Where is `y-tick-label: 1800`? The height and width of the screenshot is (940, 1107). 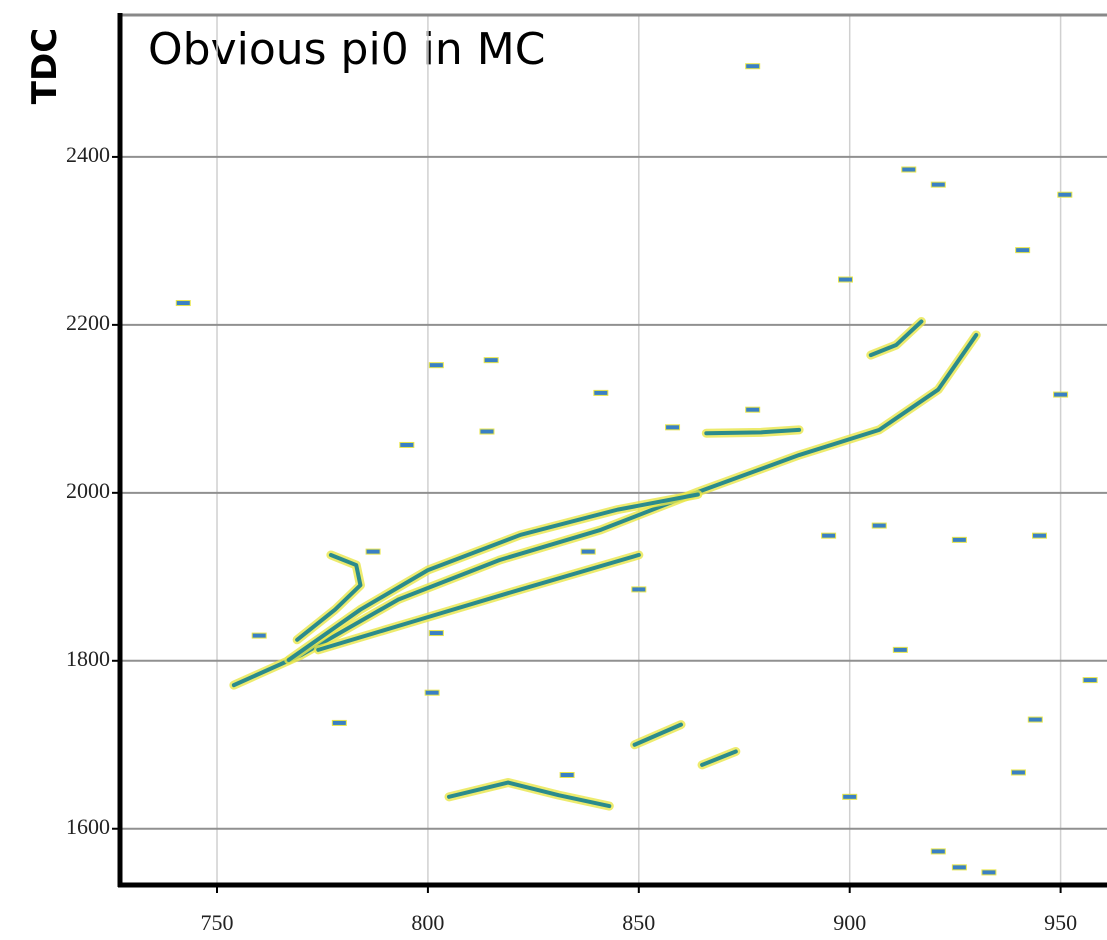
y-tick-label: 1800 is located at coordinates (88, 658).